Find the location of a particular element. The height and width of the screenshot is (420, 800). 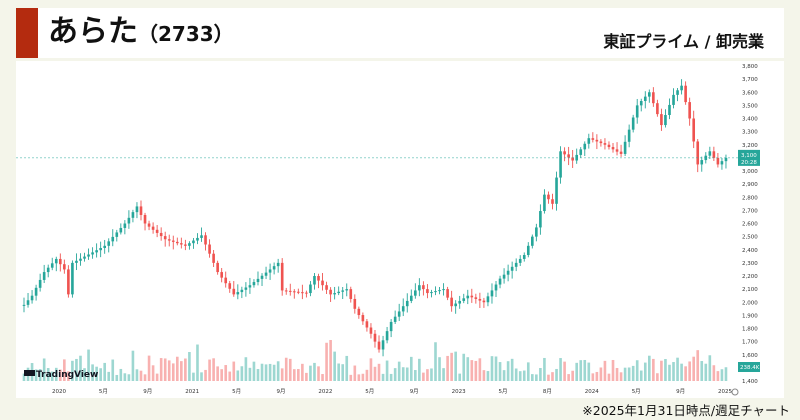

x-tick-label: 2024 is located at coordinates (592, 392).